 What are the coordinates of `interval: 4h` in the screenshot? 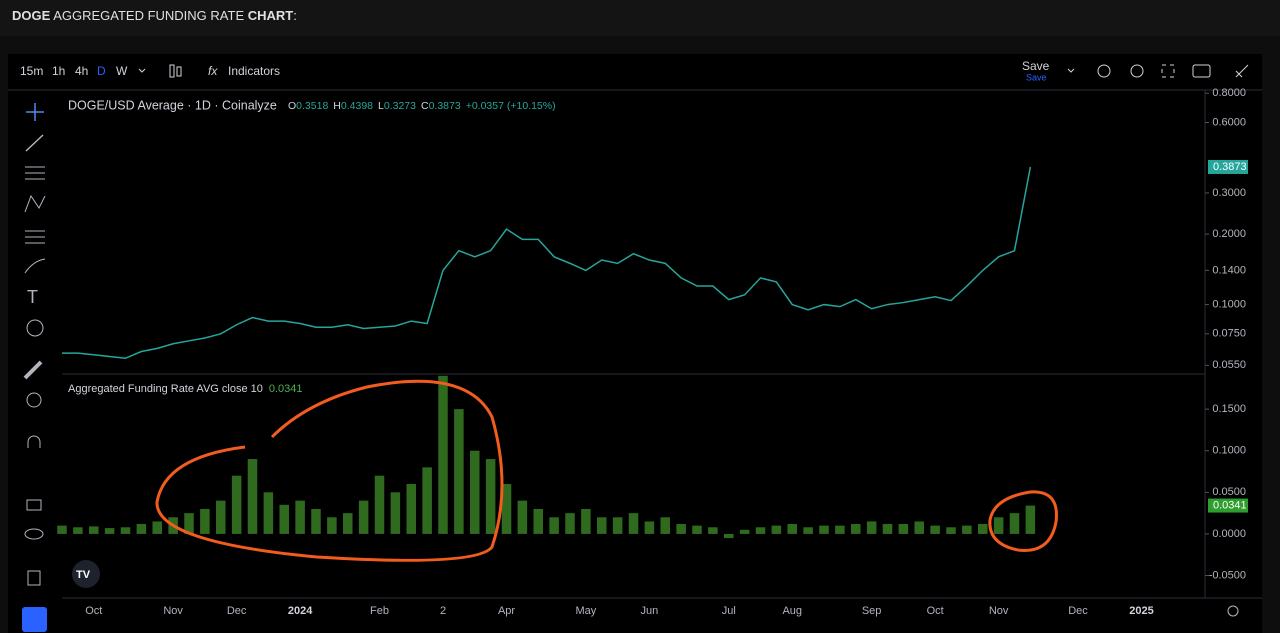 It's located at (81, 71).